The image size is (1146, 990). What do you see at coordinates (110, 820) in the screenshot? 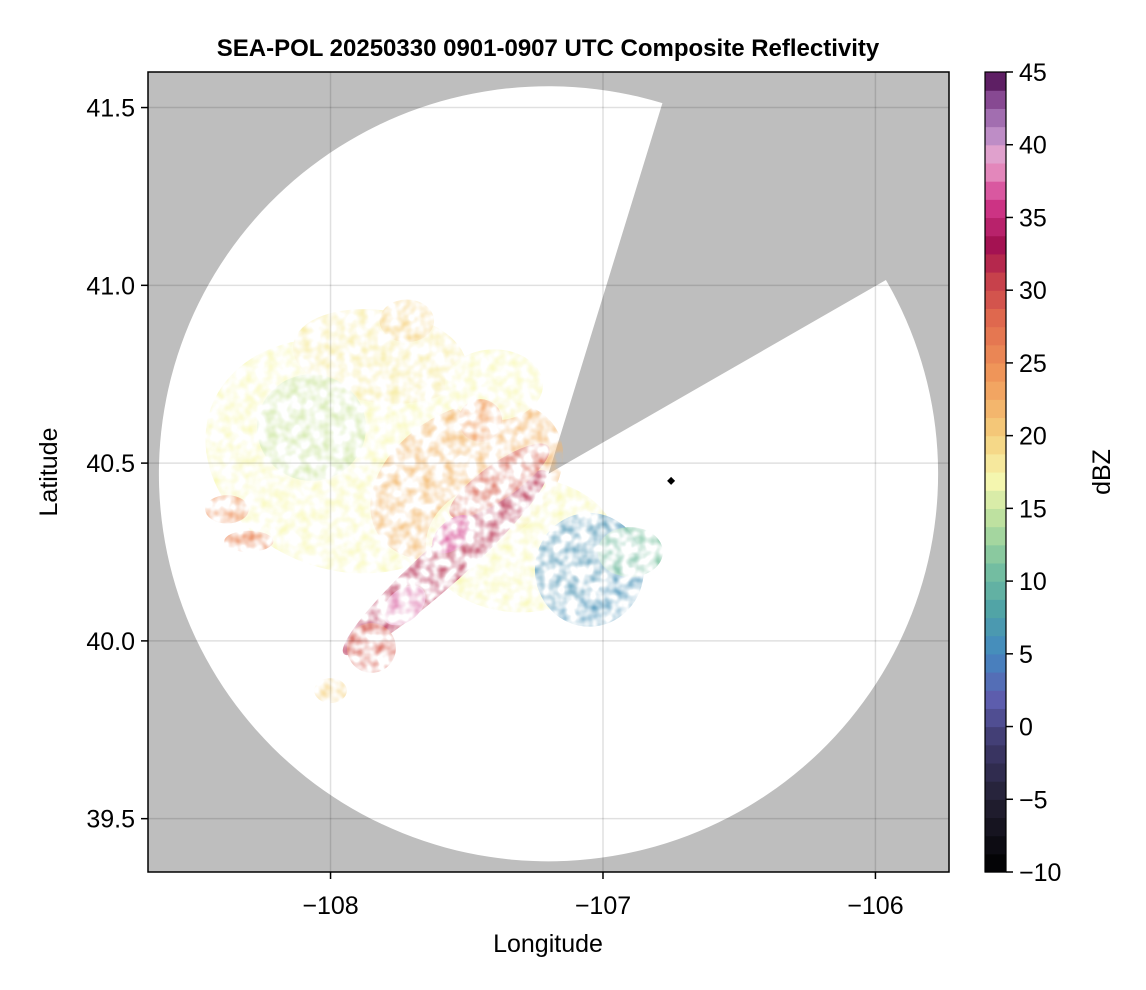
I see `y-tick-label: 39.5` at bounding box center [110, 820].